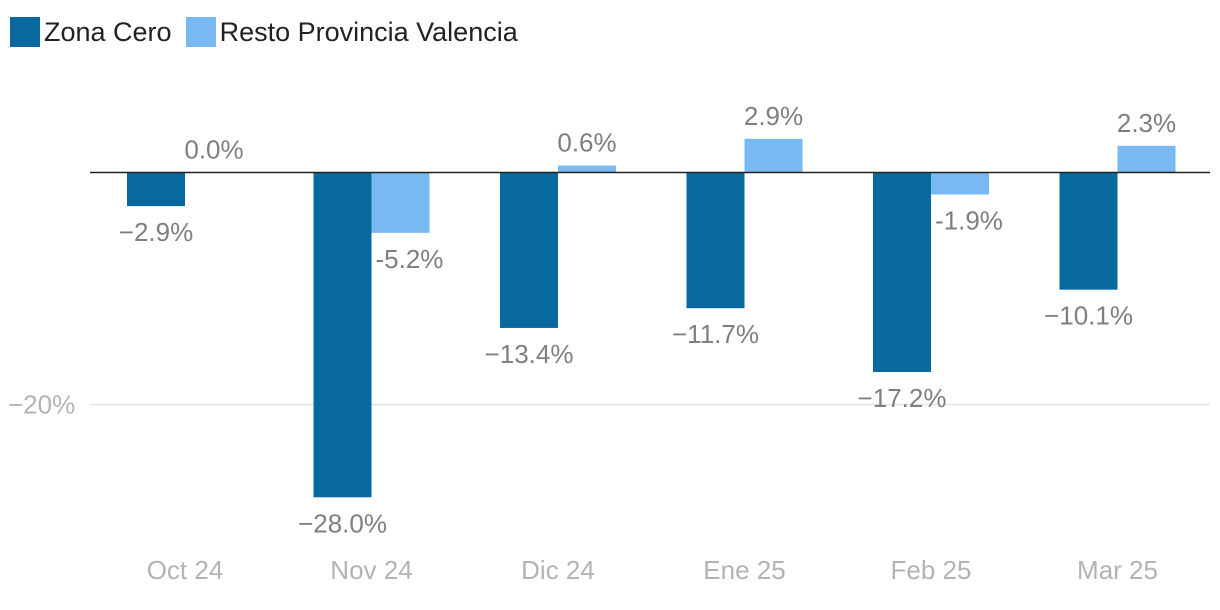 The height and width of the screenshot is (610, 1220). Describe the element at coordinates (213, 150) in the screenshot. I see `data-label-resto-provincia: 0.0%` at that location.